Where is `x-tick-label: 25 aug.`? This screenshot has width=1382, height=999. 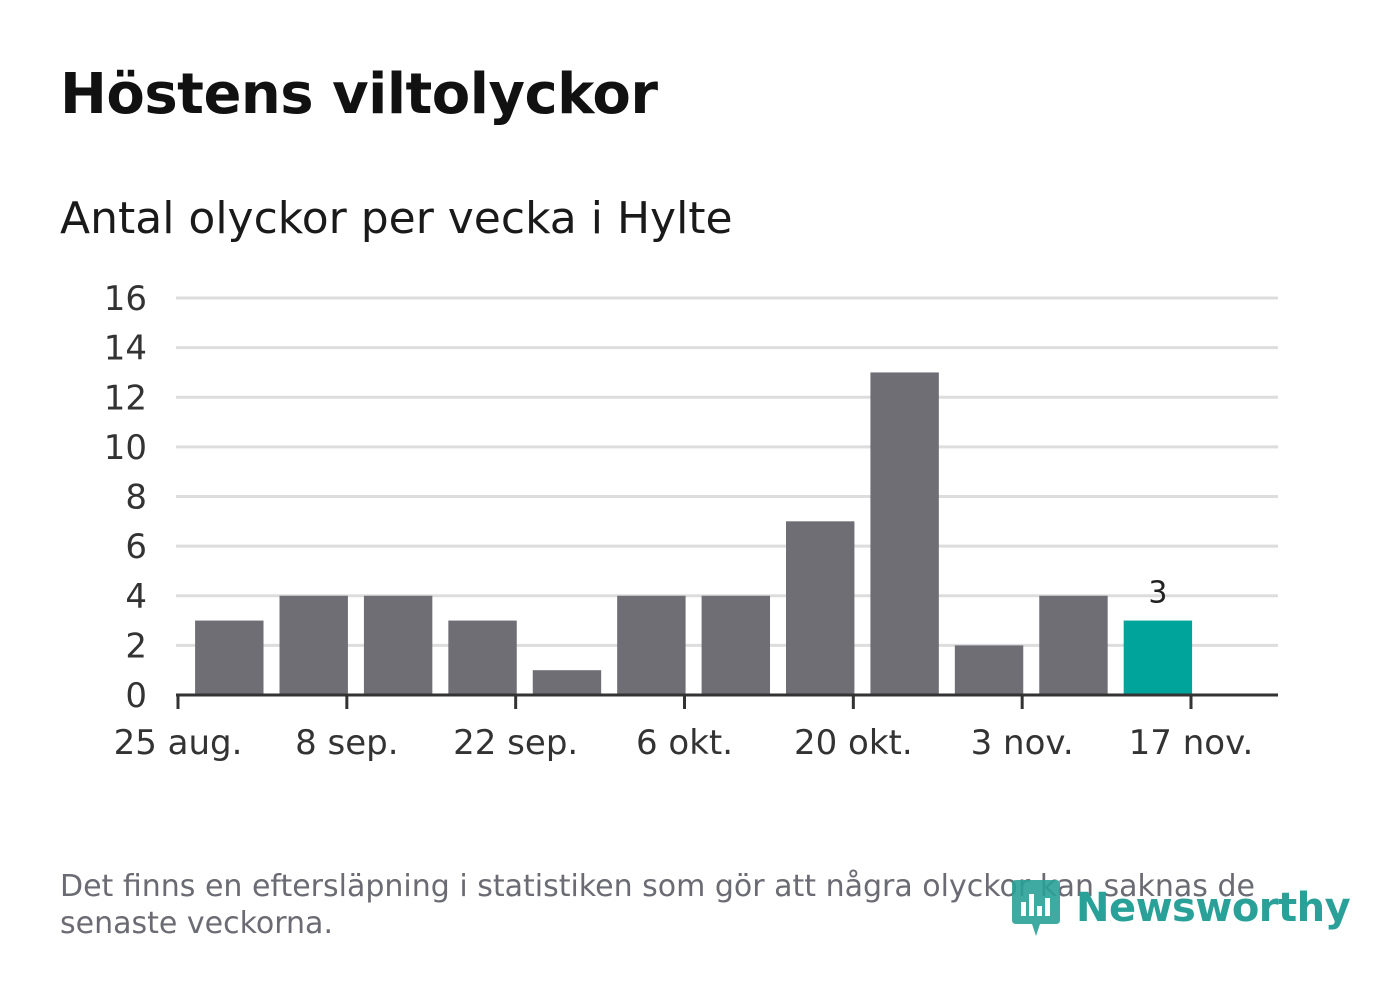 x-tick-label: 25 aug. is located at coordinates (178, 743).